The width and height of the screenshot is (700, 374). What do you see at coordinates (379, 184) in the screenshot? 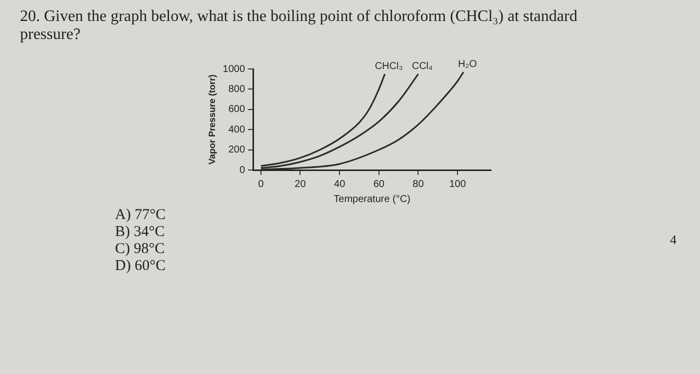
I see `x-tick-label: 60` at bounding box center [379, 184].